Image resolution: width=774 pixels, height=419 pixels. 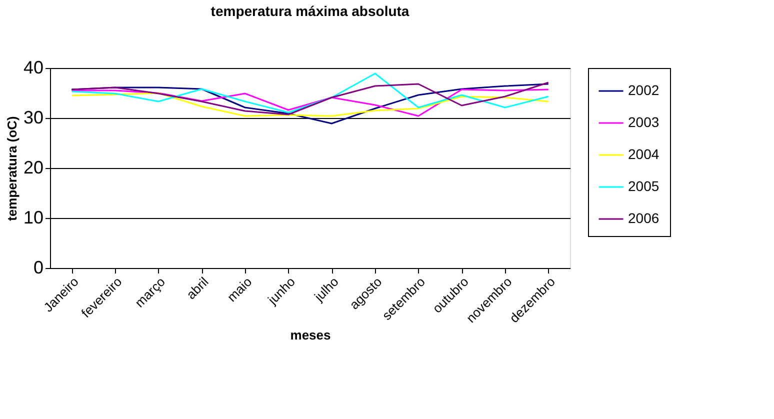 What do you see at coordinates (644, 90) in the screenshot?
I see `legend-label: 2002` at bounding box center [644, 90].